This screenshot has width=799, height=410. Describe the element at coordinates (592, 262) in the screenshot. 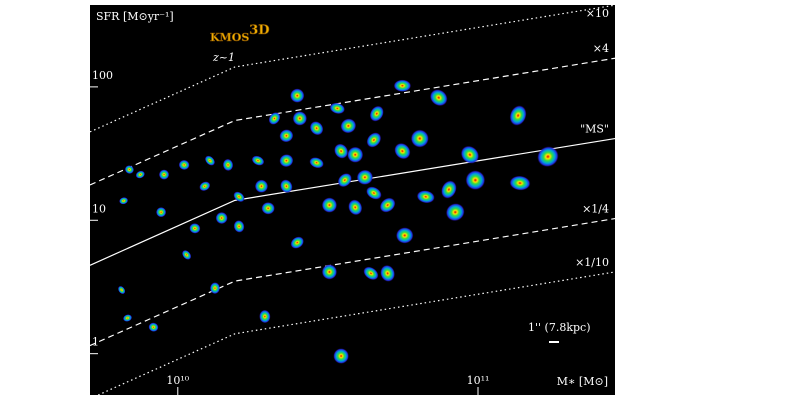

I see `line-label: ×1/10` at that location.